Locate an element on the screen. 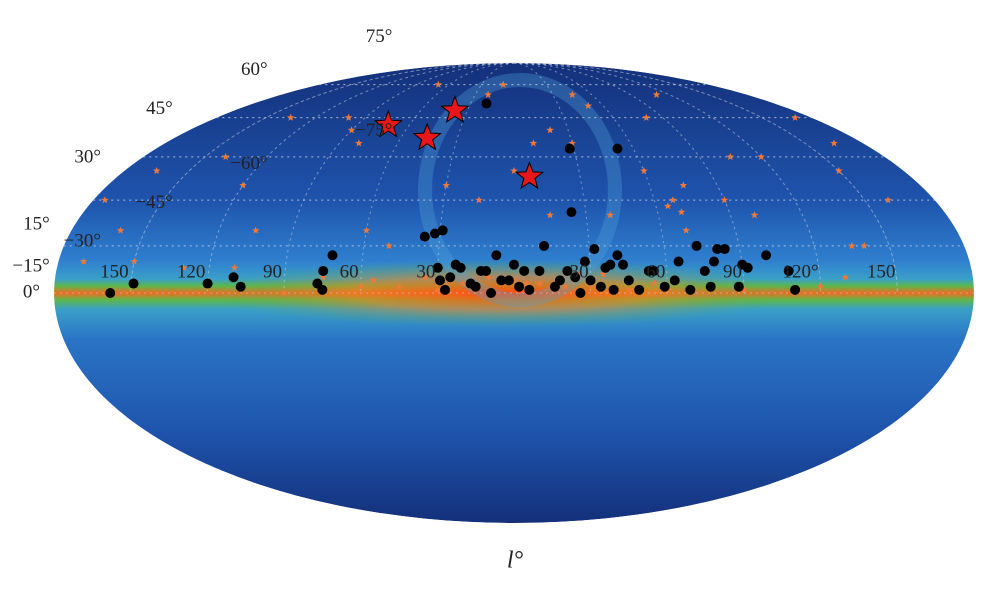  y-tick-label: 15° is located at coordinates (36, 223).